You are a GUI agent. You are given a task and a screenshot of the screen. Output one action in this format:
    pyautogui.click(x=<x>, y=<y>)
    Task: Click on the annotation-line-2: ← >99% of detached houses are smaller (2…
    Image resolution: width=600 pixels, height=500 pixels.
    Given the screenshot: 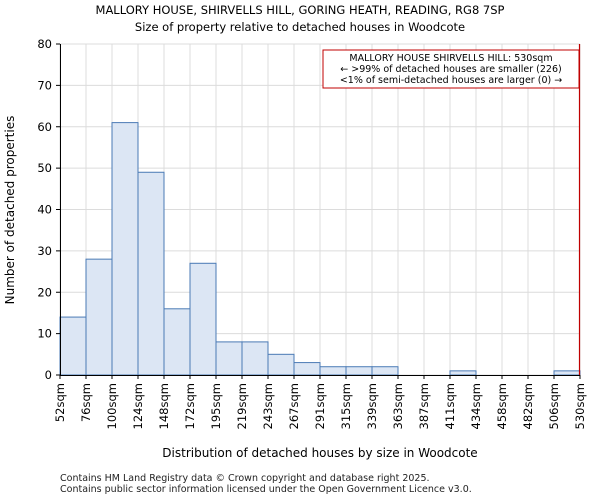 What is the action you would take?
    pyautogui.click(x=450, y=69)
    